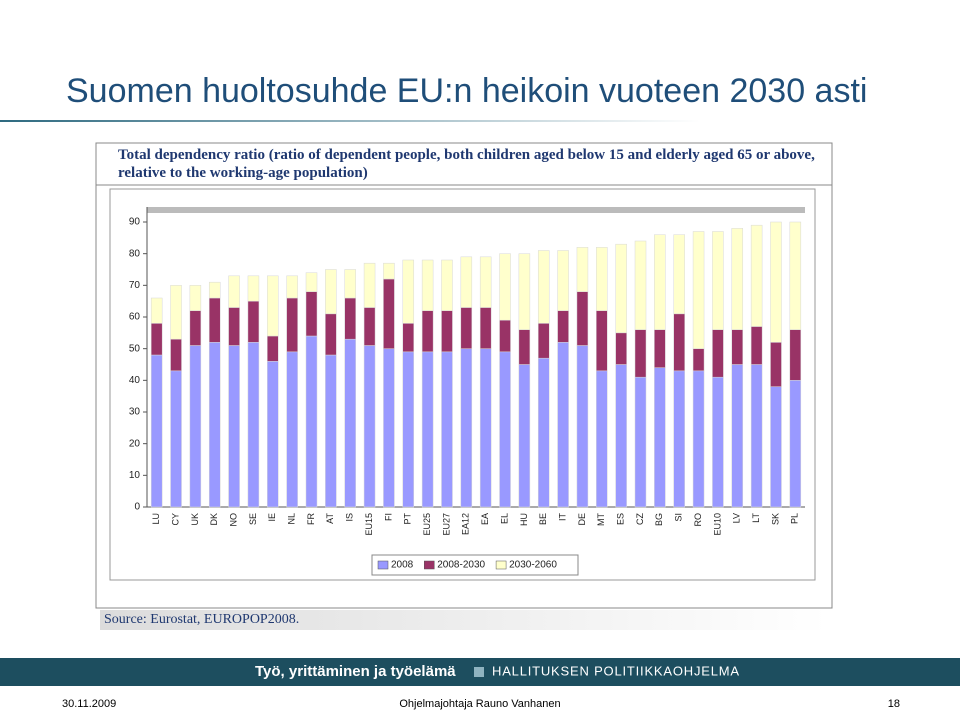 This screenshot has height=718, width=960. What do you see at coordinates (195, 519) in the screenshot?
I see `x-tick-label: UK` at bounding box center [195, 519].